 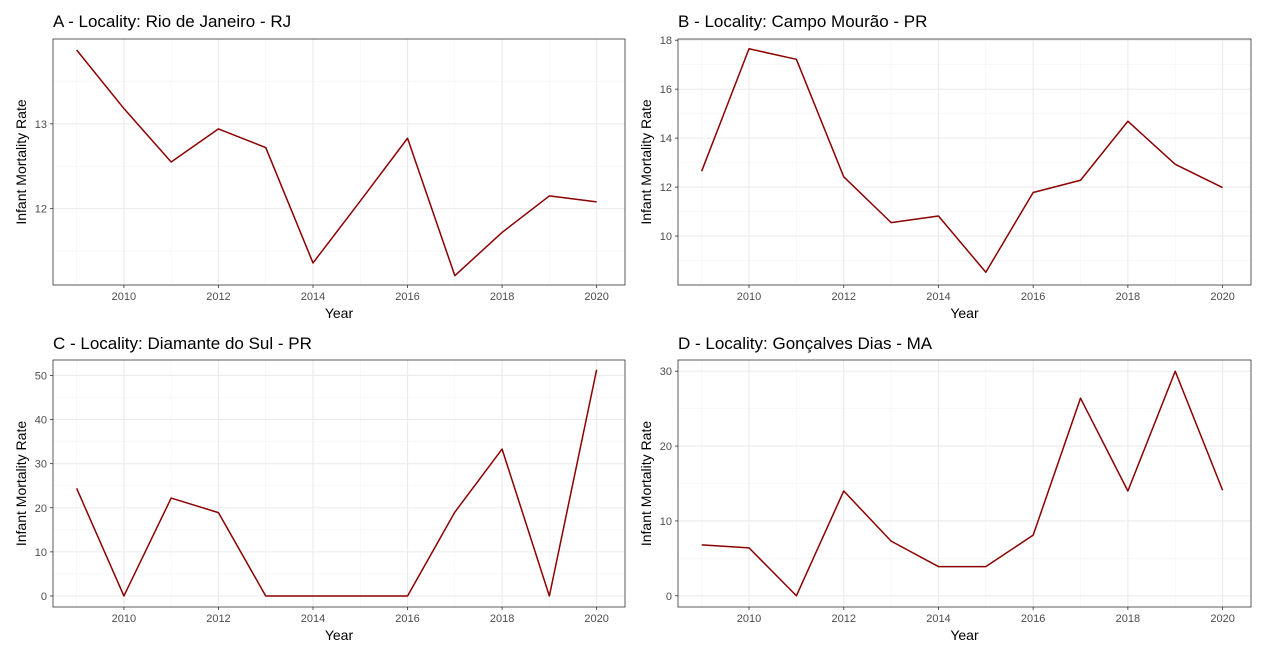 What do you see at coordinates (41, 210) in the screenshot?
I see `panel-a-y-tick-label: 12` at bounding box center [41, 210].